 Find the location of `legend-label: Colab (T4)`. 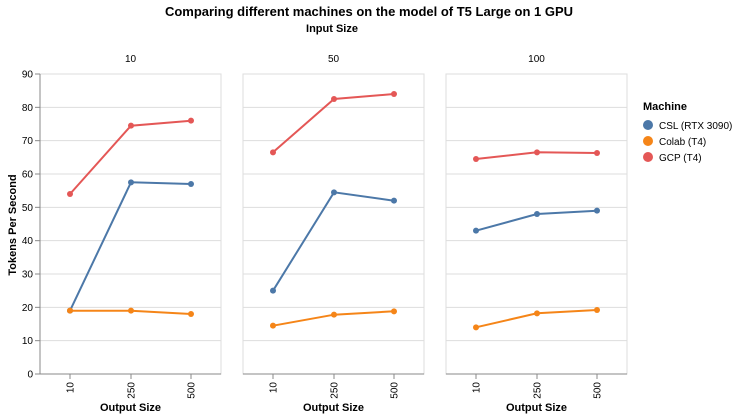

legend-label: Colab (T4) is located at coordinates (682, 142).